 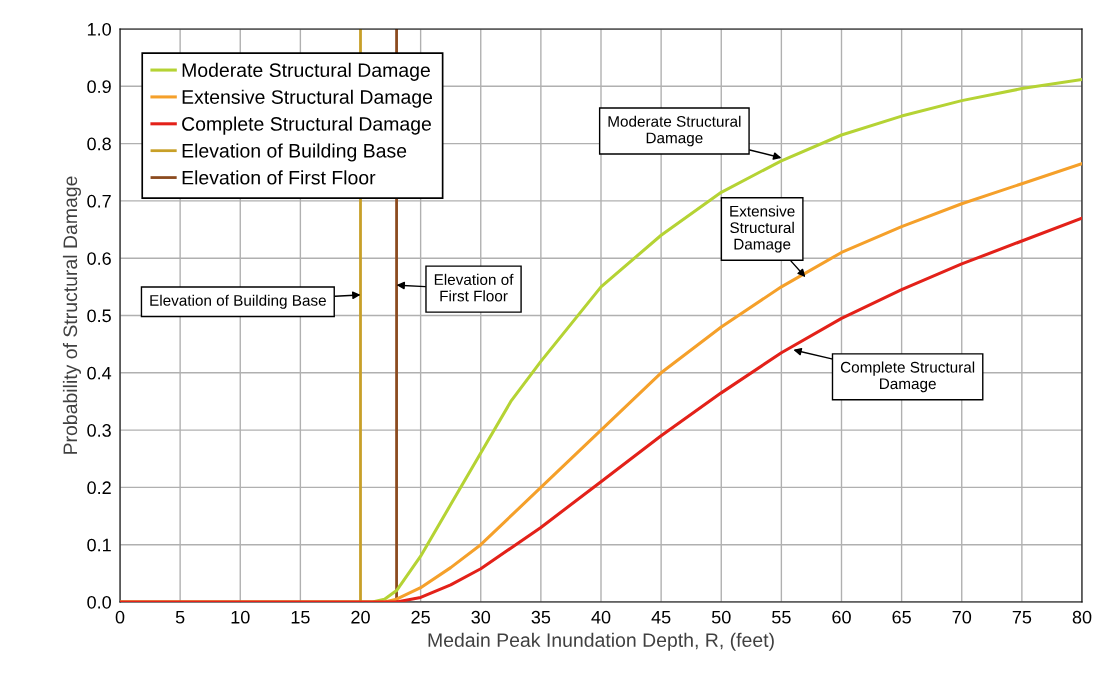 What do you see at coordinates (294, 152) in the screenshot?
I see `ref-line-label: Elevation of Building Base` at bounding box center [294, 152].